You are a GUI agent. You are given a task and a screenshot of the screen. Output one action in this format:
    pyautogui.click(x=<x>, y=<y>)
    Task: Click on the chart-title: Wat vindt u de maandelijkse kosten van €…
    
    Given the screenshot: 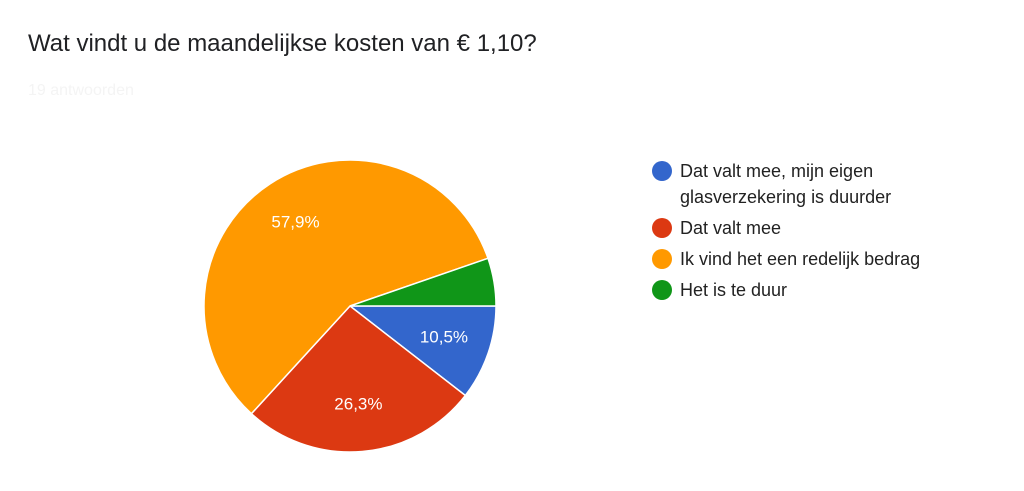 What is the action you would take?
    pyautogui.click(x=282, y=43)
    